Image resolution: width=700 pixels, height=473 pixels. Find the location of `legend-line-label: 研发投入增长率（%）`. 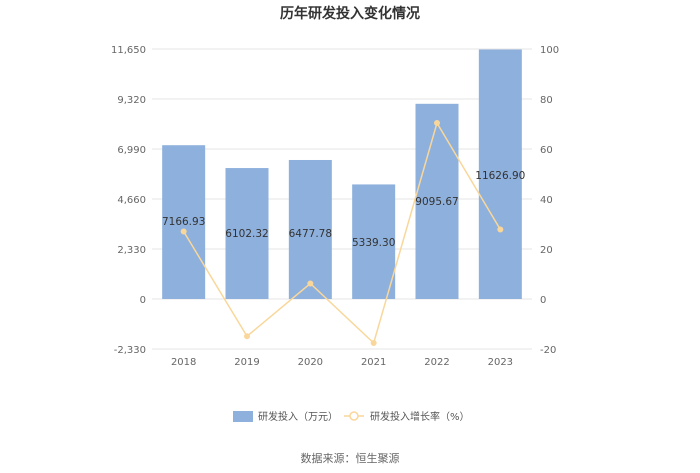

legend-line-label: 研发投入增长率（%） is located at coordinates (420, 416).